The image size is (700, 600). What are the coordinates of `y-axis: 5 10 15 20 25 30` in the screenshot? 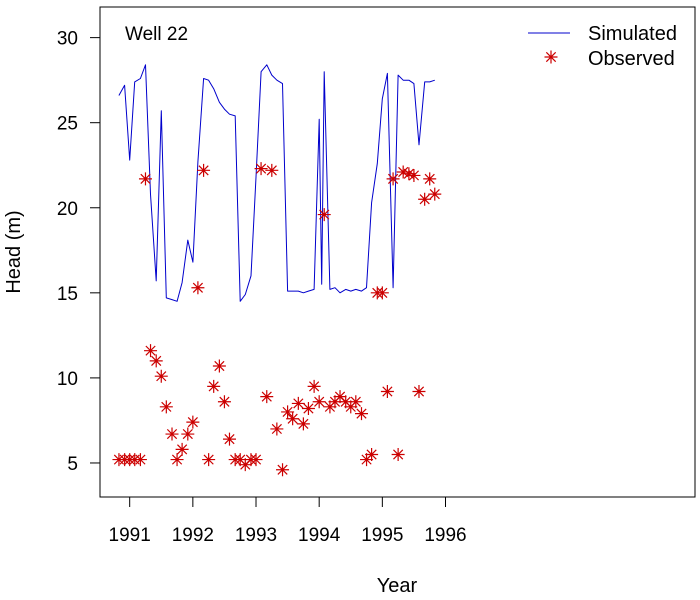 It's located at (78, 252).